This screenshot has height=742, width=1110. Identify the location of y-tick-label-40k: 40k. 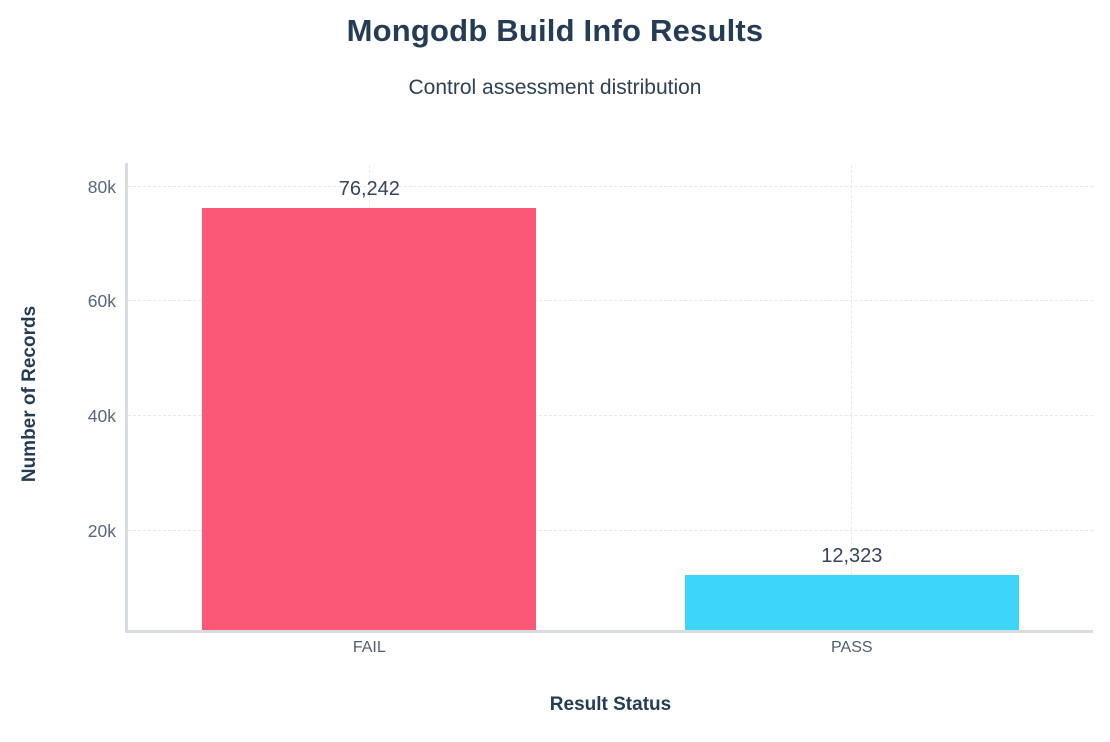
(101, 416).